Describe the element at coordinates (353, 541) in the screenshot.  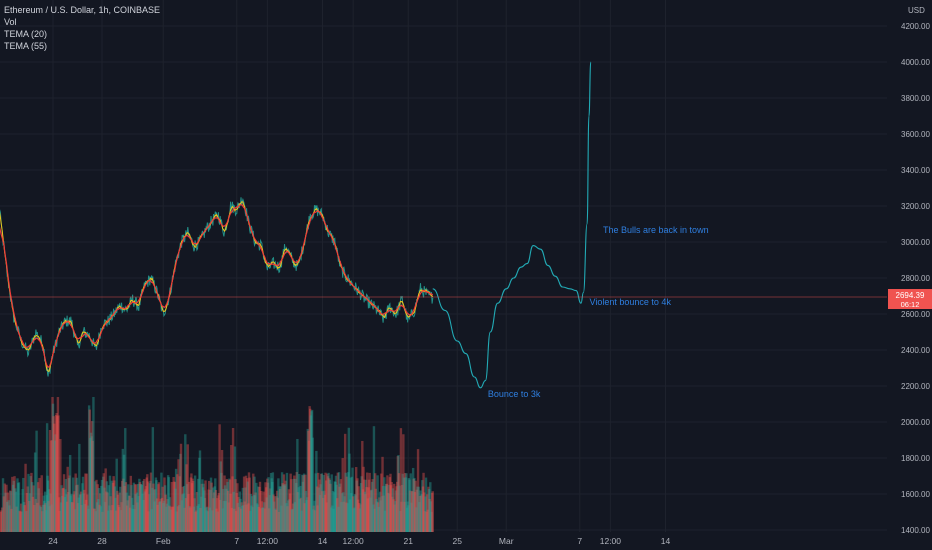
I see `x-tick-label: 12:00` at that location.